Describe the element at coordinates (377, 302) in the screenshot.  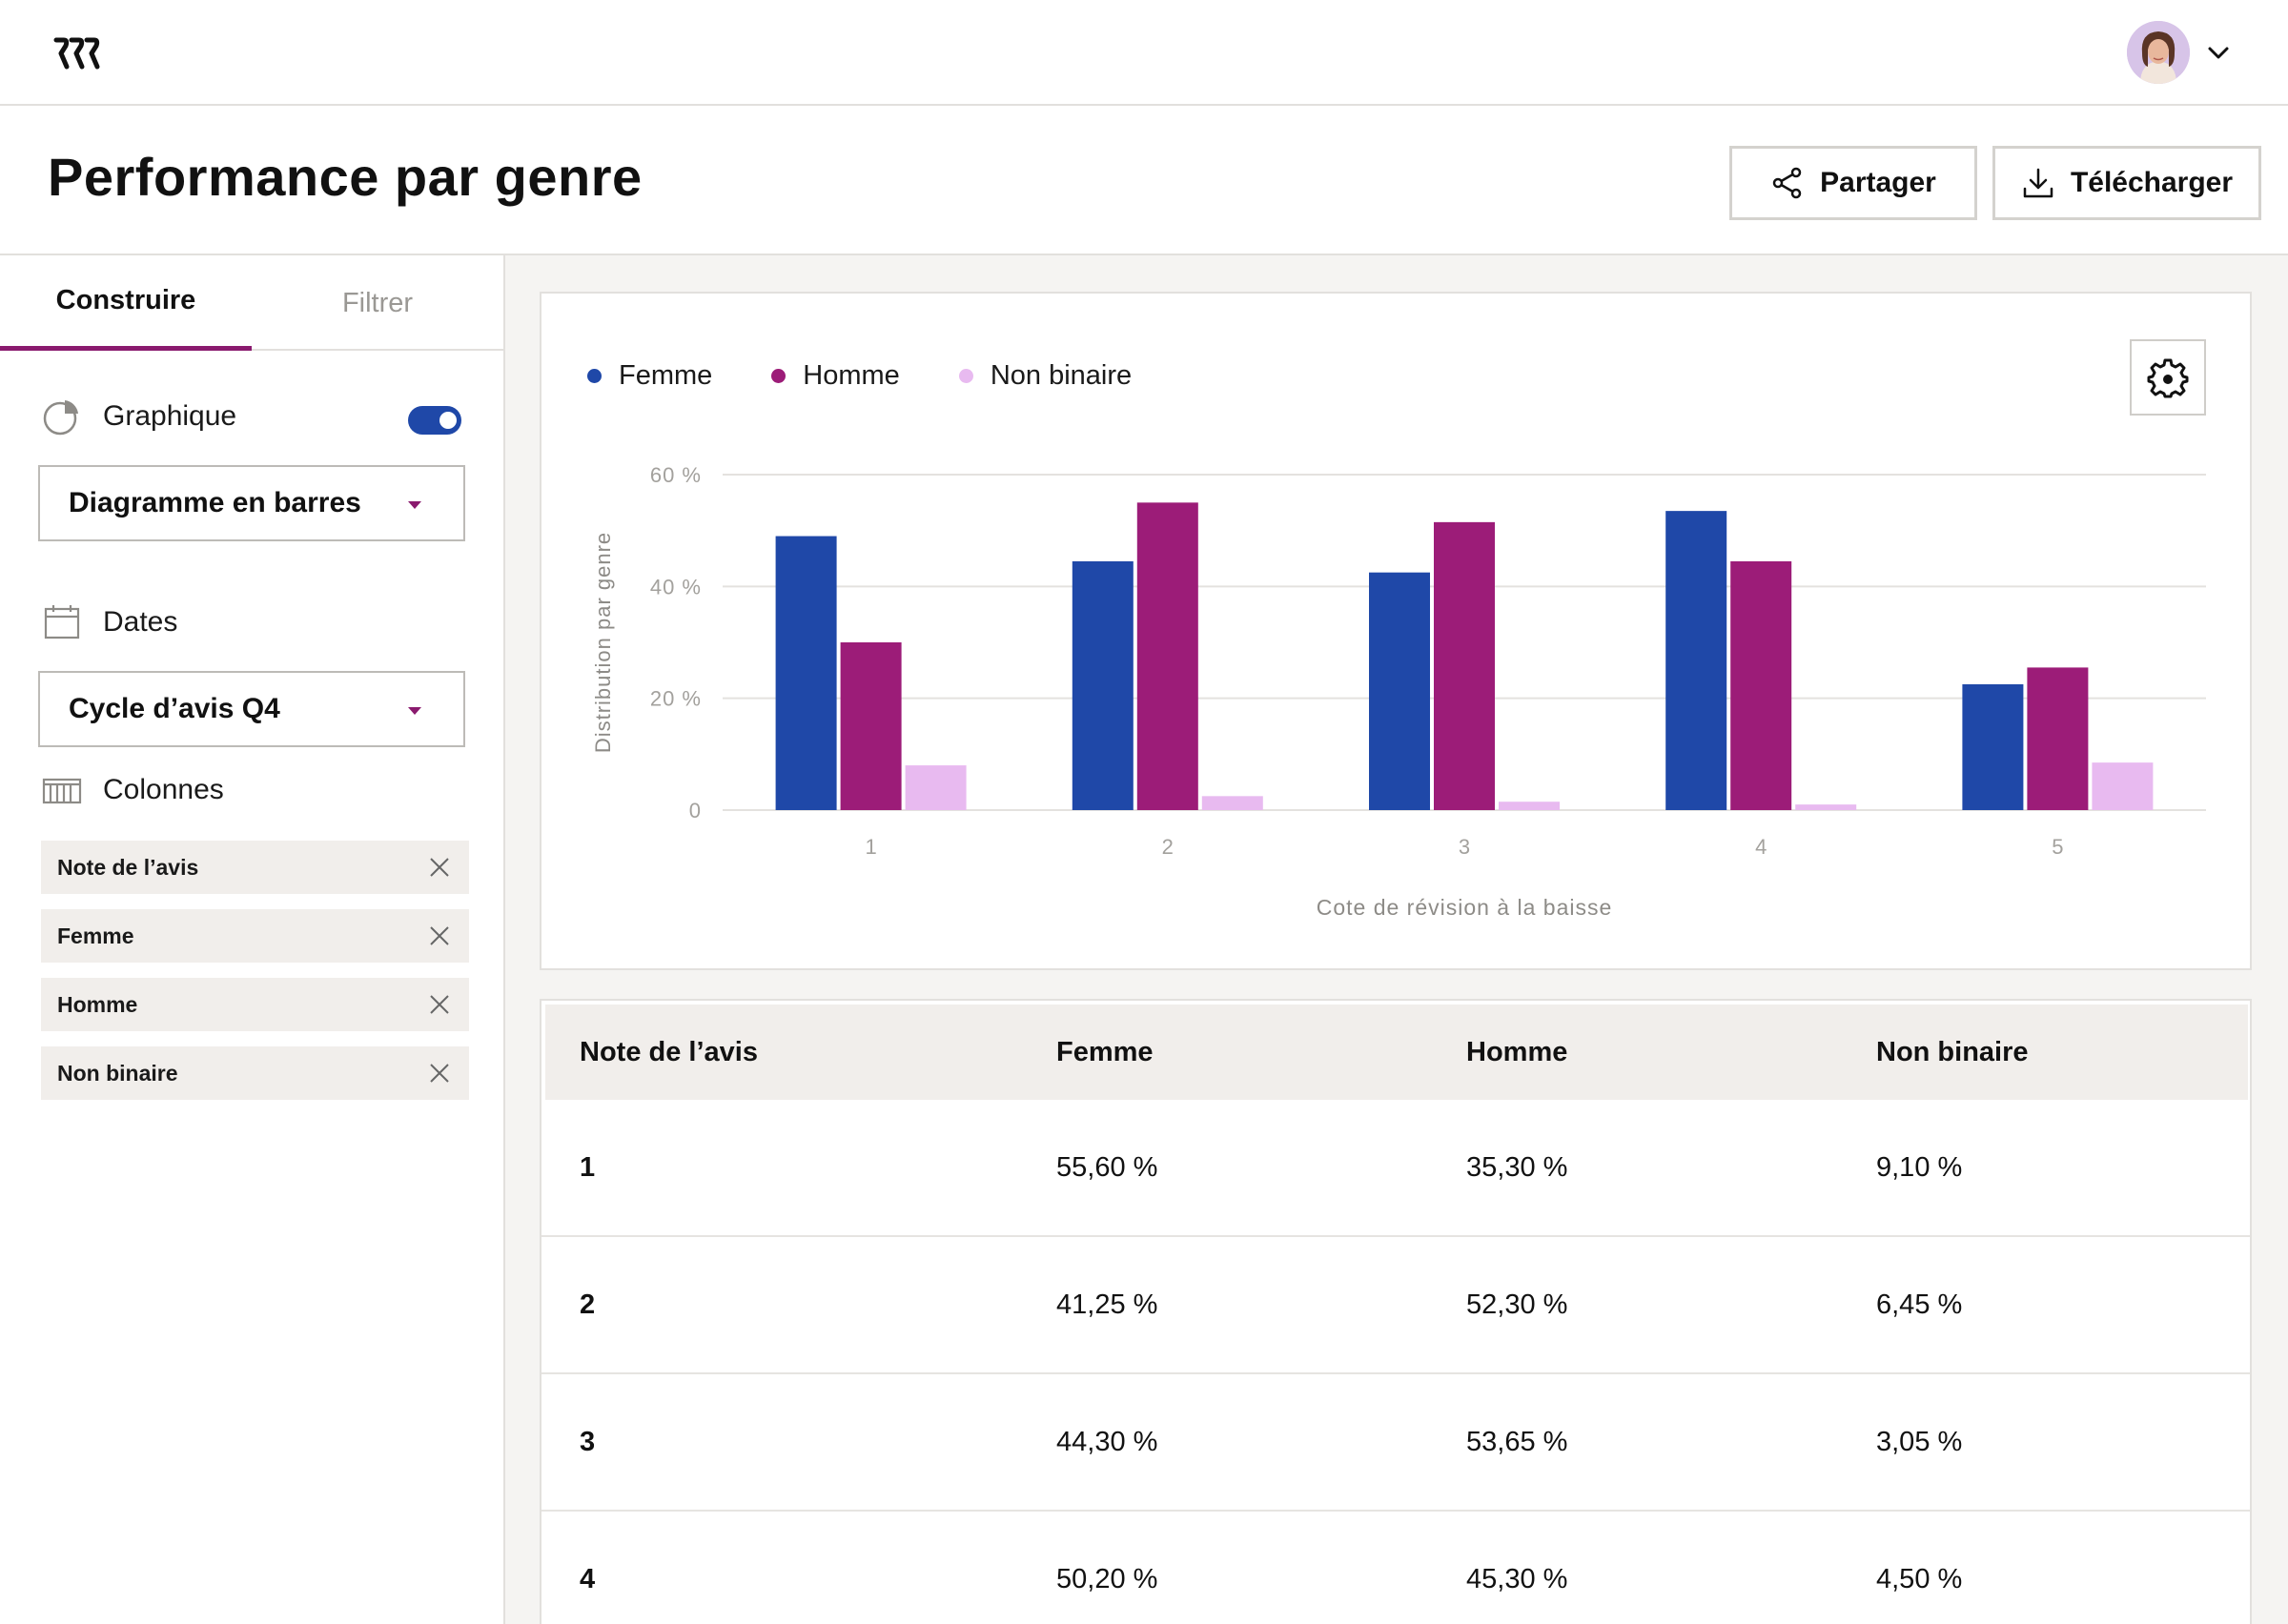
I see `tab-filter: Filtrer` at that location.